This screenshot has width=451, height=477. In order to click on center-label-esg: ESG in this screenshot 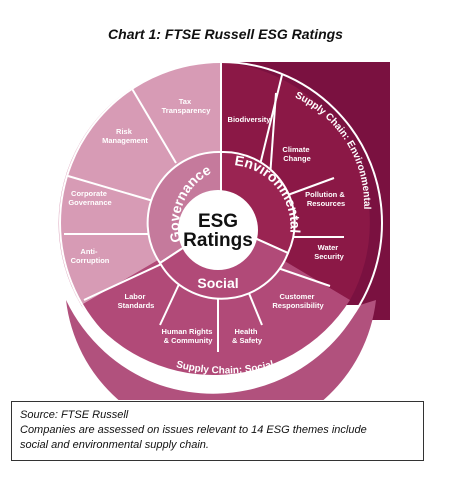, I will do `click(218, 221)`.